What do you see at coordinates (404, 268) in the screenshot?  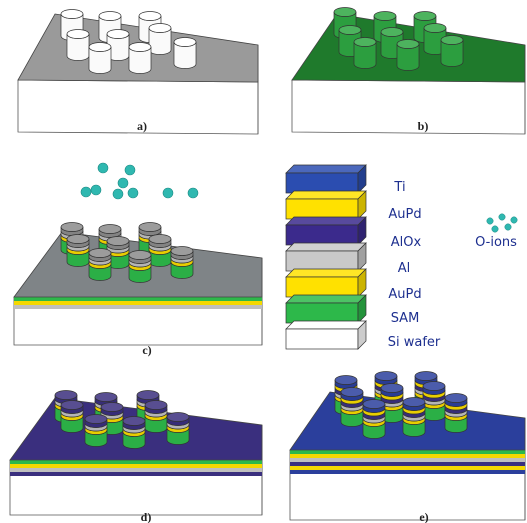 I see `legend-label-al: Al` at bounding box center [404, 268].